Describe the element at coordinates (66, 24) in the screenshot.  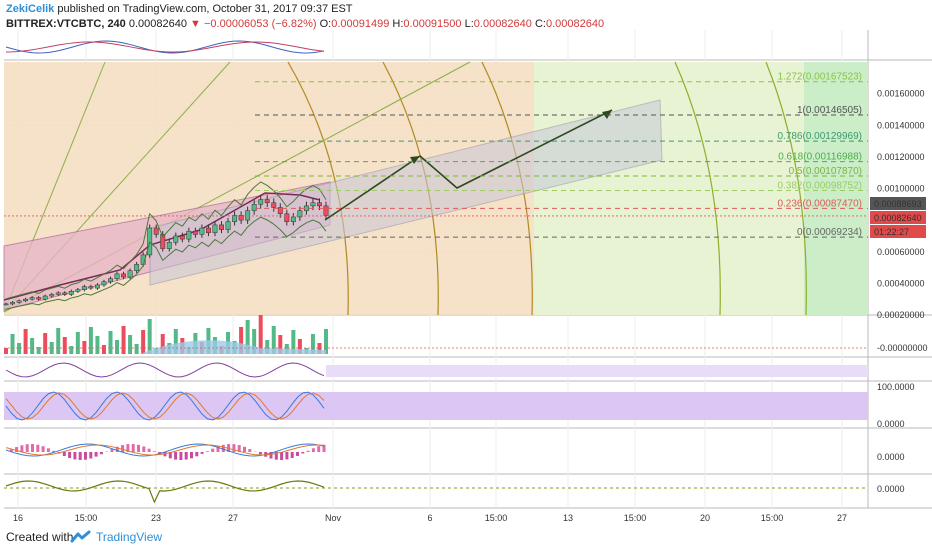
I see `symbol-label: BITTREX:VTCBTC, 240` at that location.